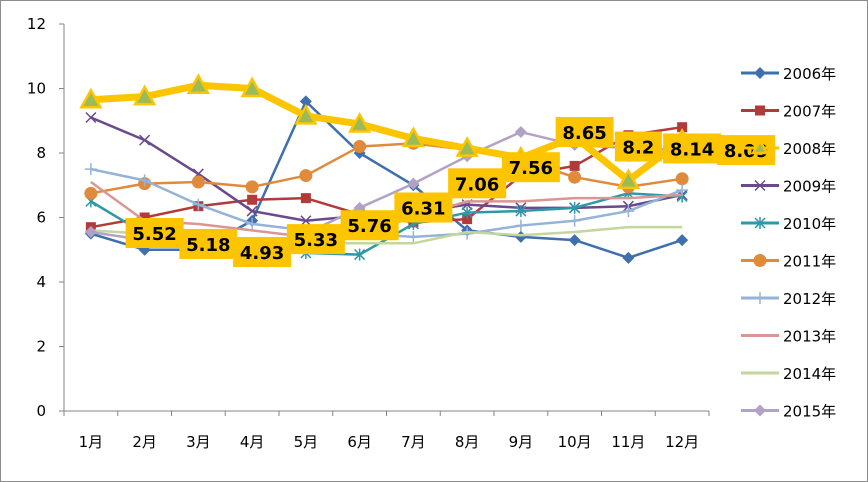  I want to click on x-tick-label: 6月, so click(359, 442).